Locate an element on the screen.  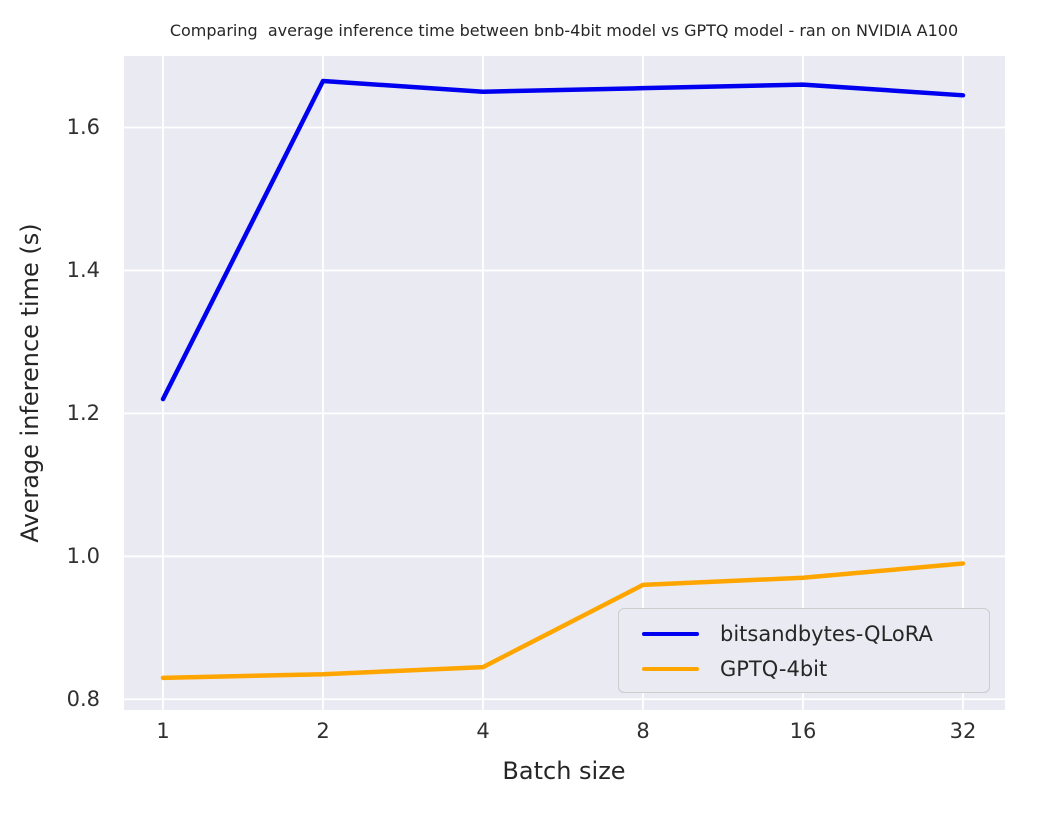
legend-item: bitsandbytes-QLoRA is located at coordinates (804, 633).